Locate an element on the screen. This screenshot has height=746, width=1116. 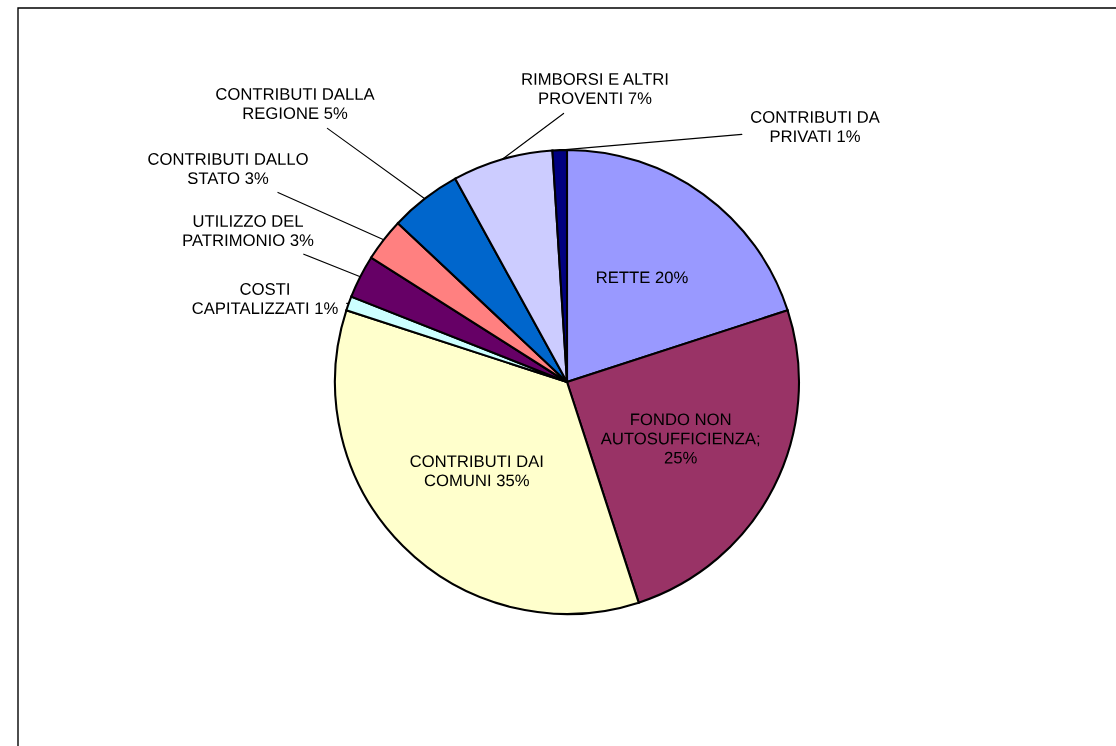
slice-label: CONTRIBUTI DA PRIVATI 1% is located at coordinates (815, 126).